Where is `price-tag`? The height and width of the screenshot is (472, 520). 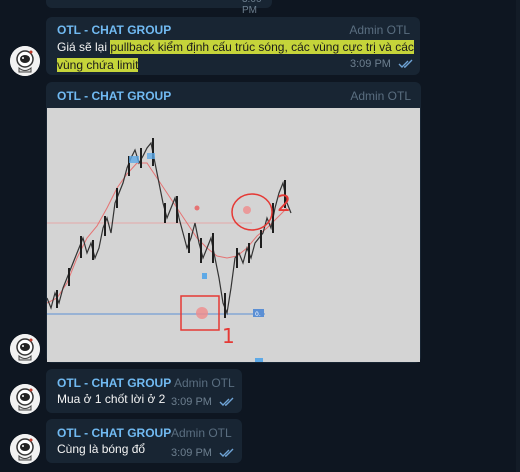
price-tag is located at coordinates (258, 313).